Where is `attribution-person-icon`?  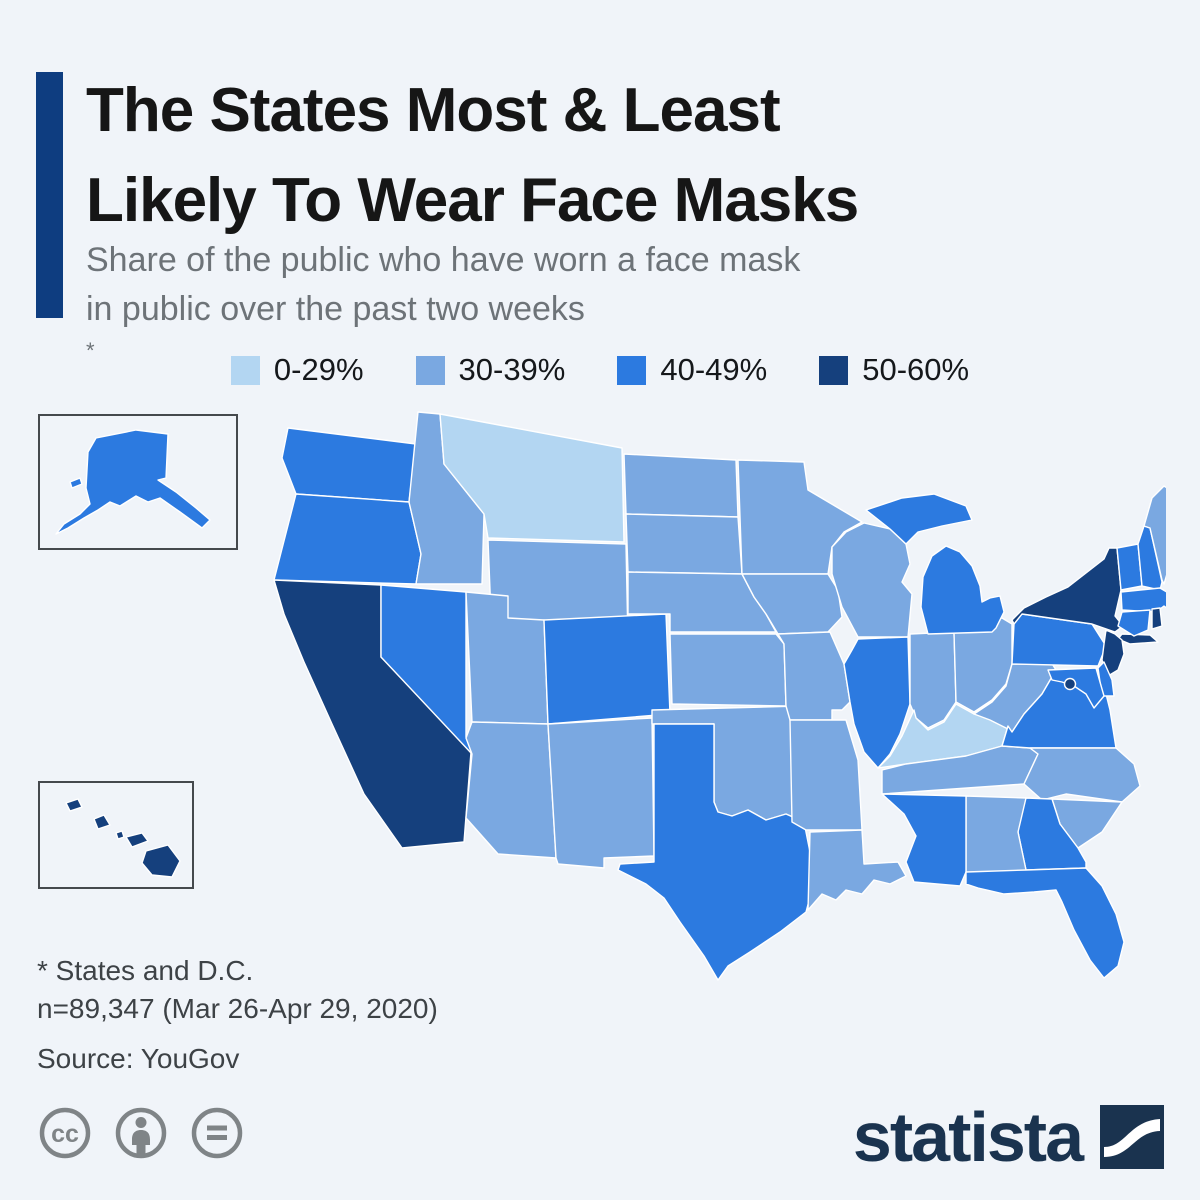
attribution-person-icon is located at coordinates (141, 1133).